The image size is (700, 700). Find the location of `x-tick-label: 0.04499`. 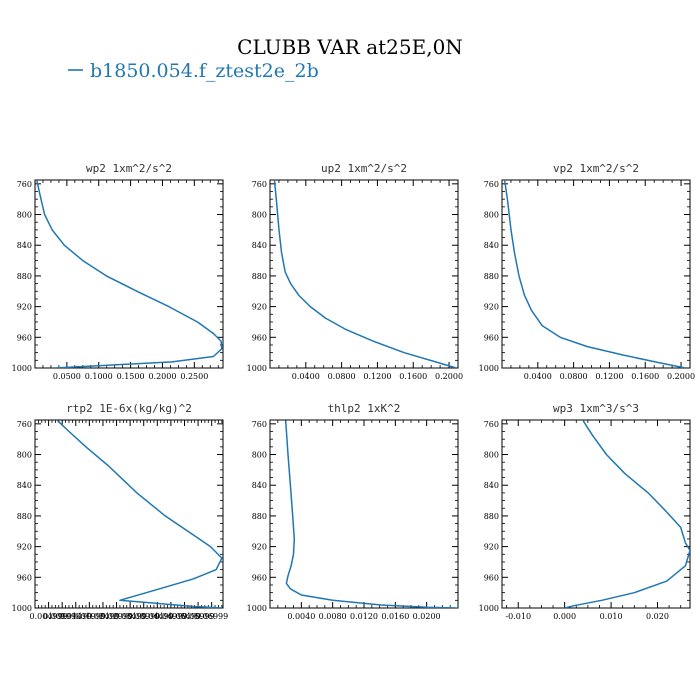

x-tick-label: 0.04499 is located at coordinates (157, 616).